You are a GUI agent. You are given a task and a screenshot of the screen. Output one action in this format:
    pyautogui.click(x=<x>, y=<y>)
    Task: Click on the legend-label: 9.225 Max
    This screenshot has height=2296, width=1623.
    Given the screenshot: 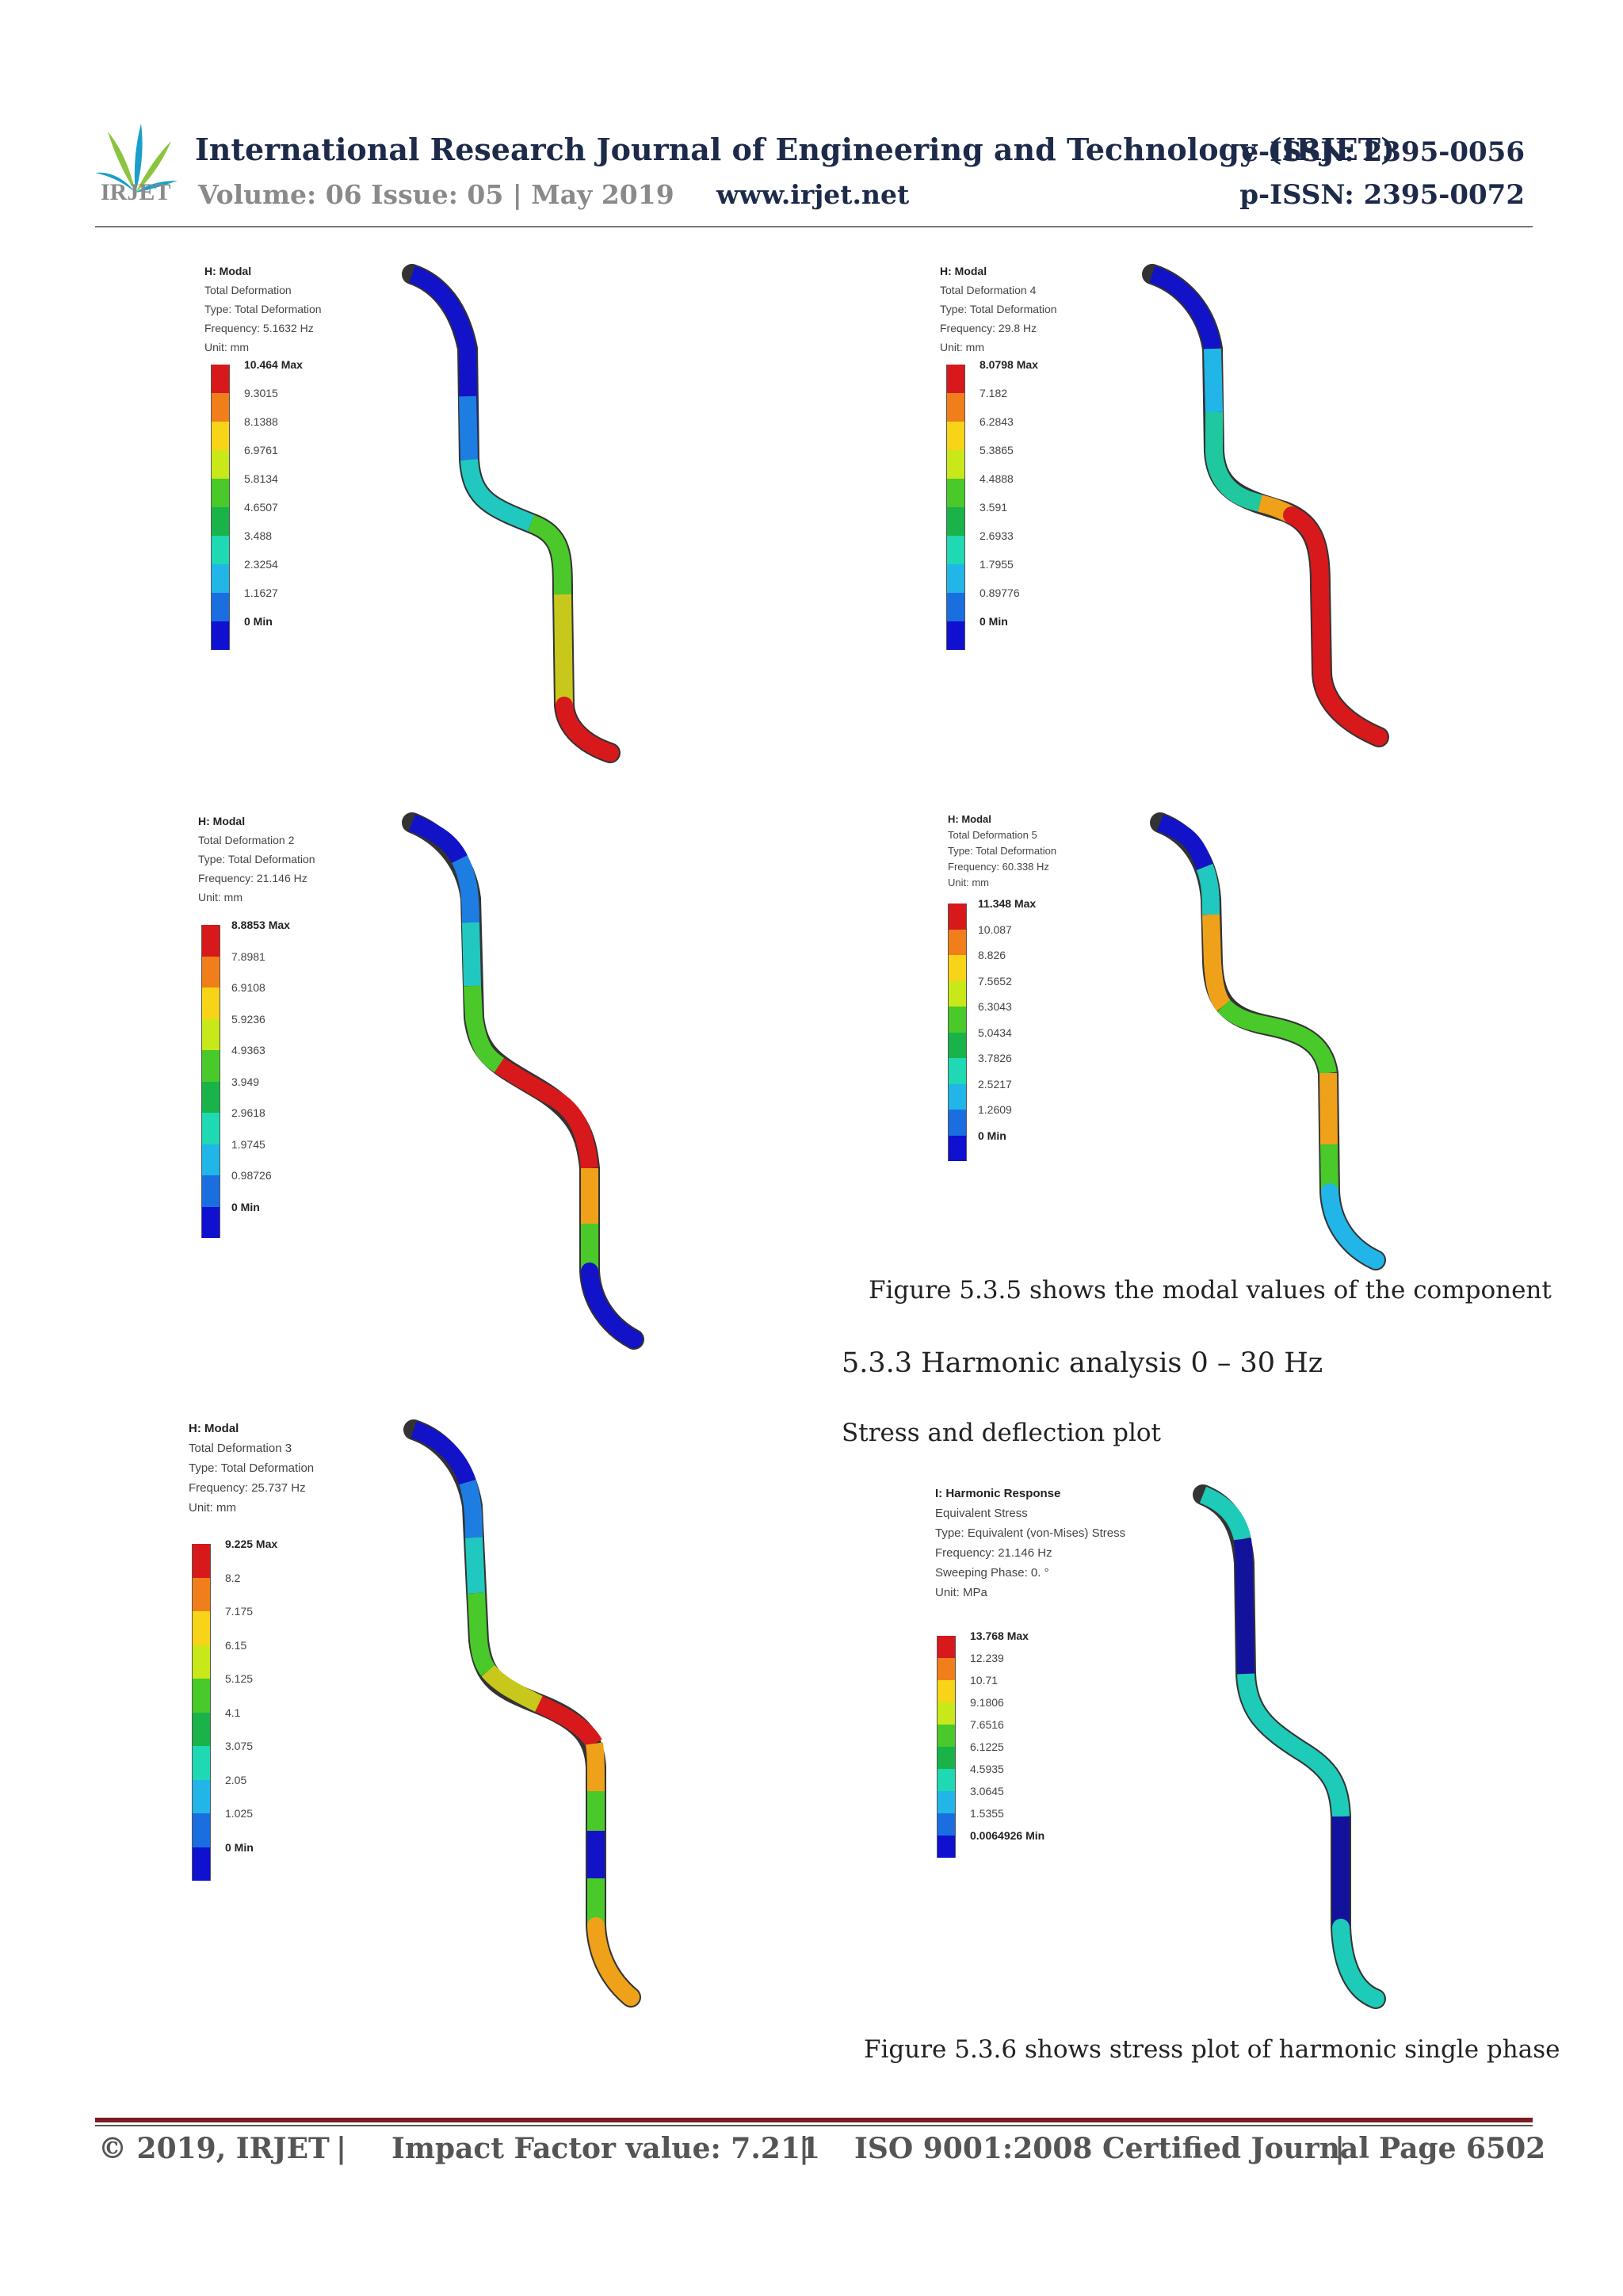 What is the action you would take?
    pyautogui.click(x=251, y=1544)
    